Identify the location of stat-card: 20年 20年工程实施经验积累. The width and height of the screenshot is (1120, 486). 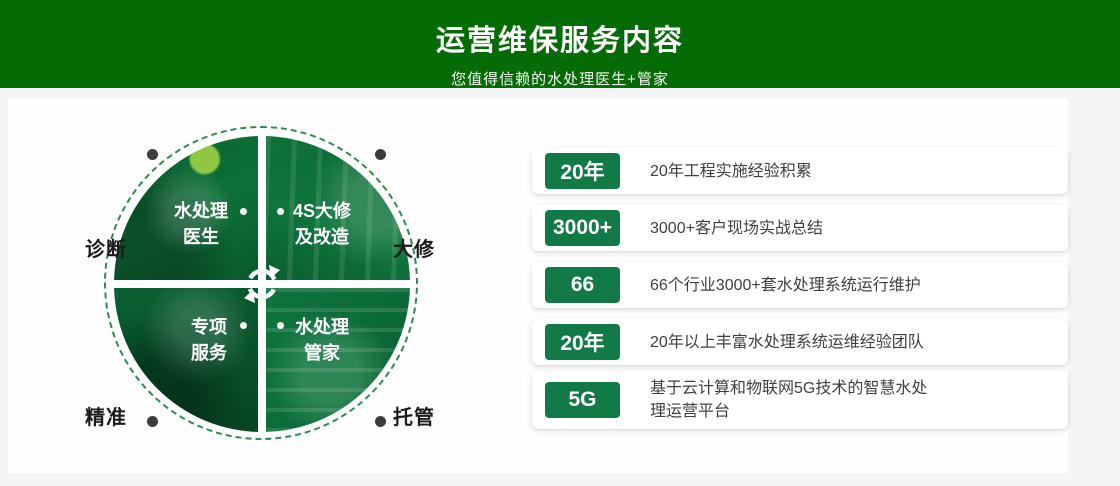
(800, 171).